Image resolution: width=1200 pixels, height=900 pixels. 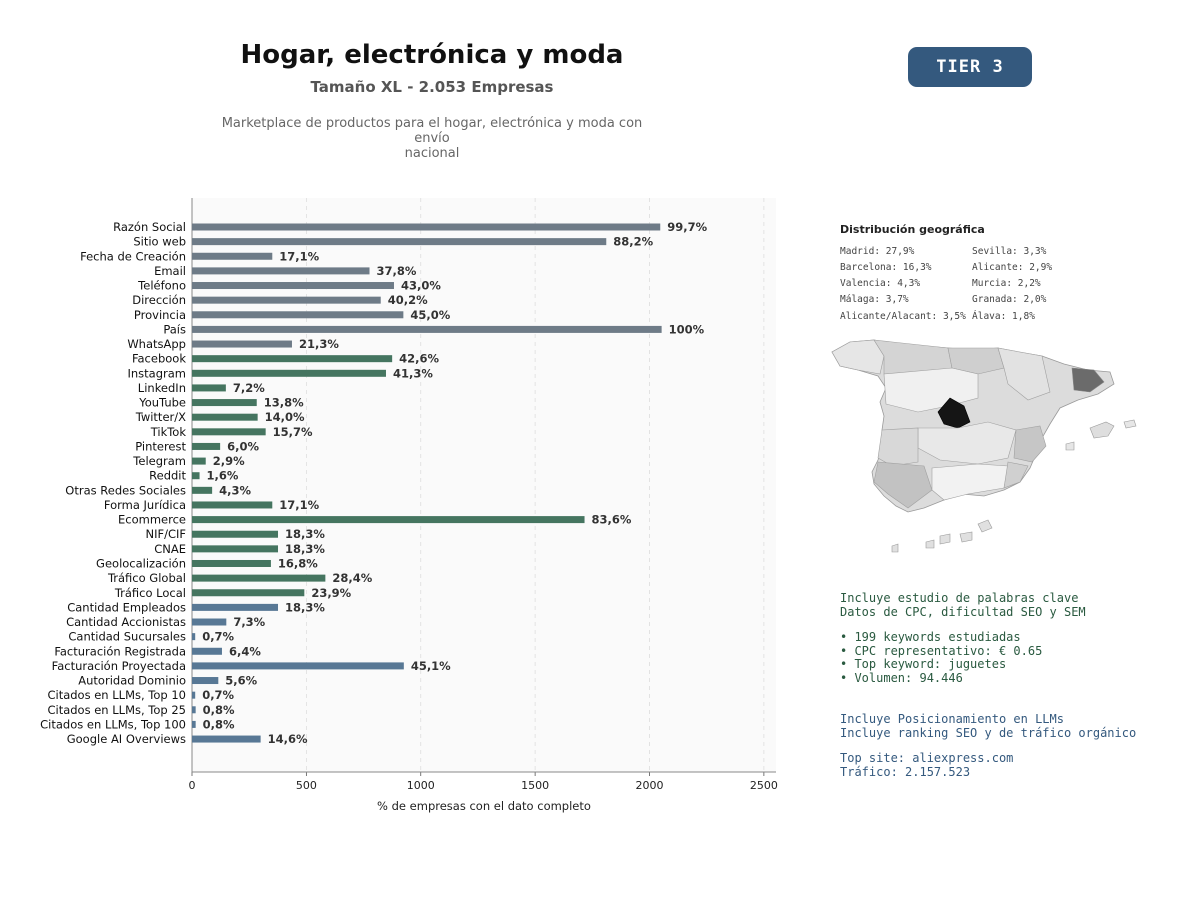 I want to click on province-castilla-mancha, so click(x=967, y=443).